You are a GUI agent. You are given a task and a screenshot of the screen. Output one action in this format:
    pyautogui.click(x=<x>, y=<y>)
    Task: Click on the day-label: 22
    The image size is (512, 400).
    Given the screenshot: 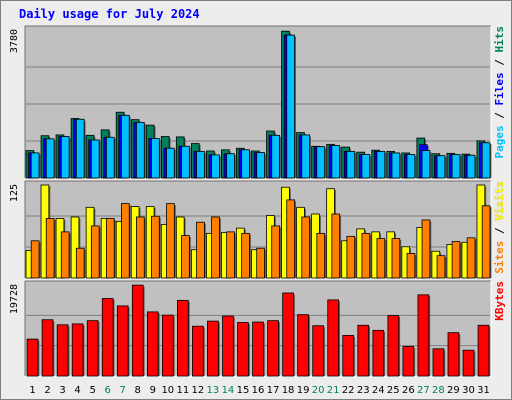 What is the action you would take?
    pyautogui.click(x=348, y=390)
    